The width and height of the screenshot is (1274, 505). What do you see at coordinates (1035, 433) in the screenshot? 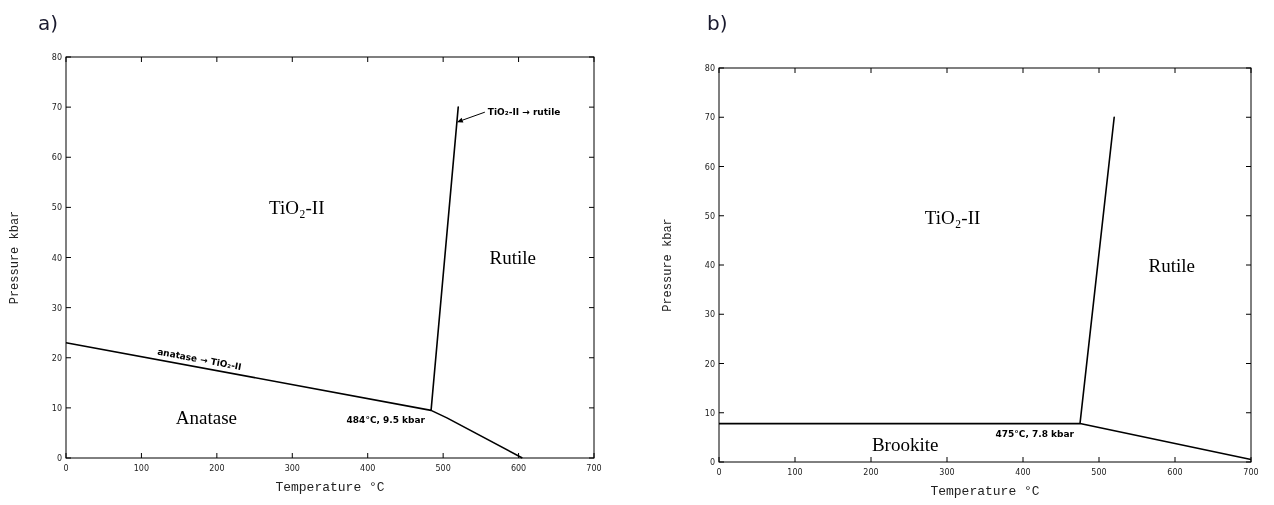
I see `annotation: 475°C, 7.8 kbar` at bounding box center [1035, 433].